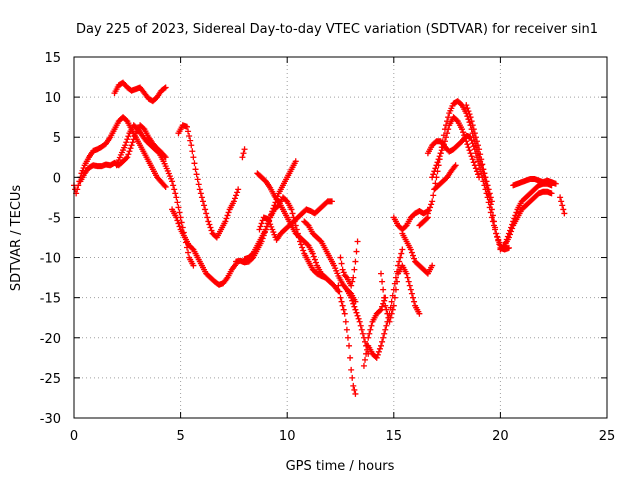 This screenshot has width=640, height=480. I want to click on y-tick-label: -15, so click(50, 299).